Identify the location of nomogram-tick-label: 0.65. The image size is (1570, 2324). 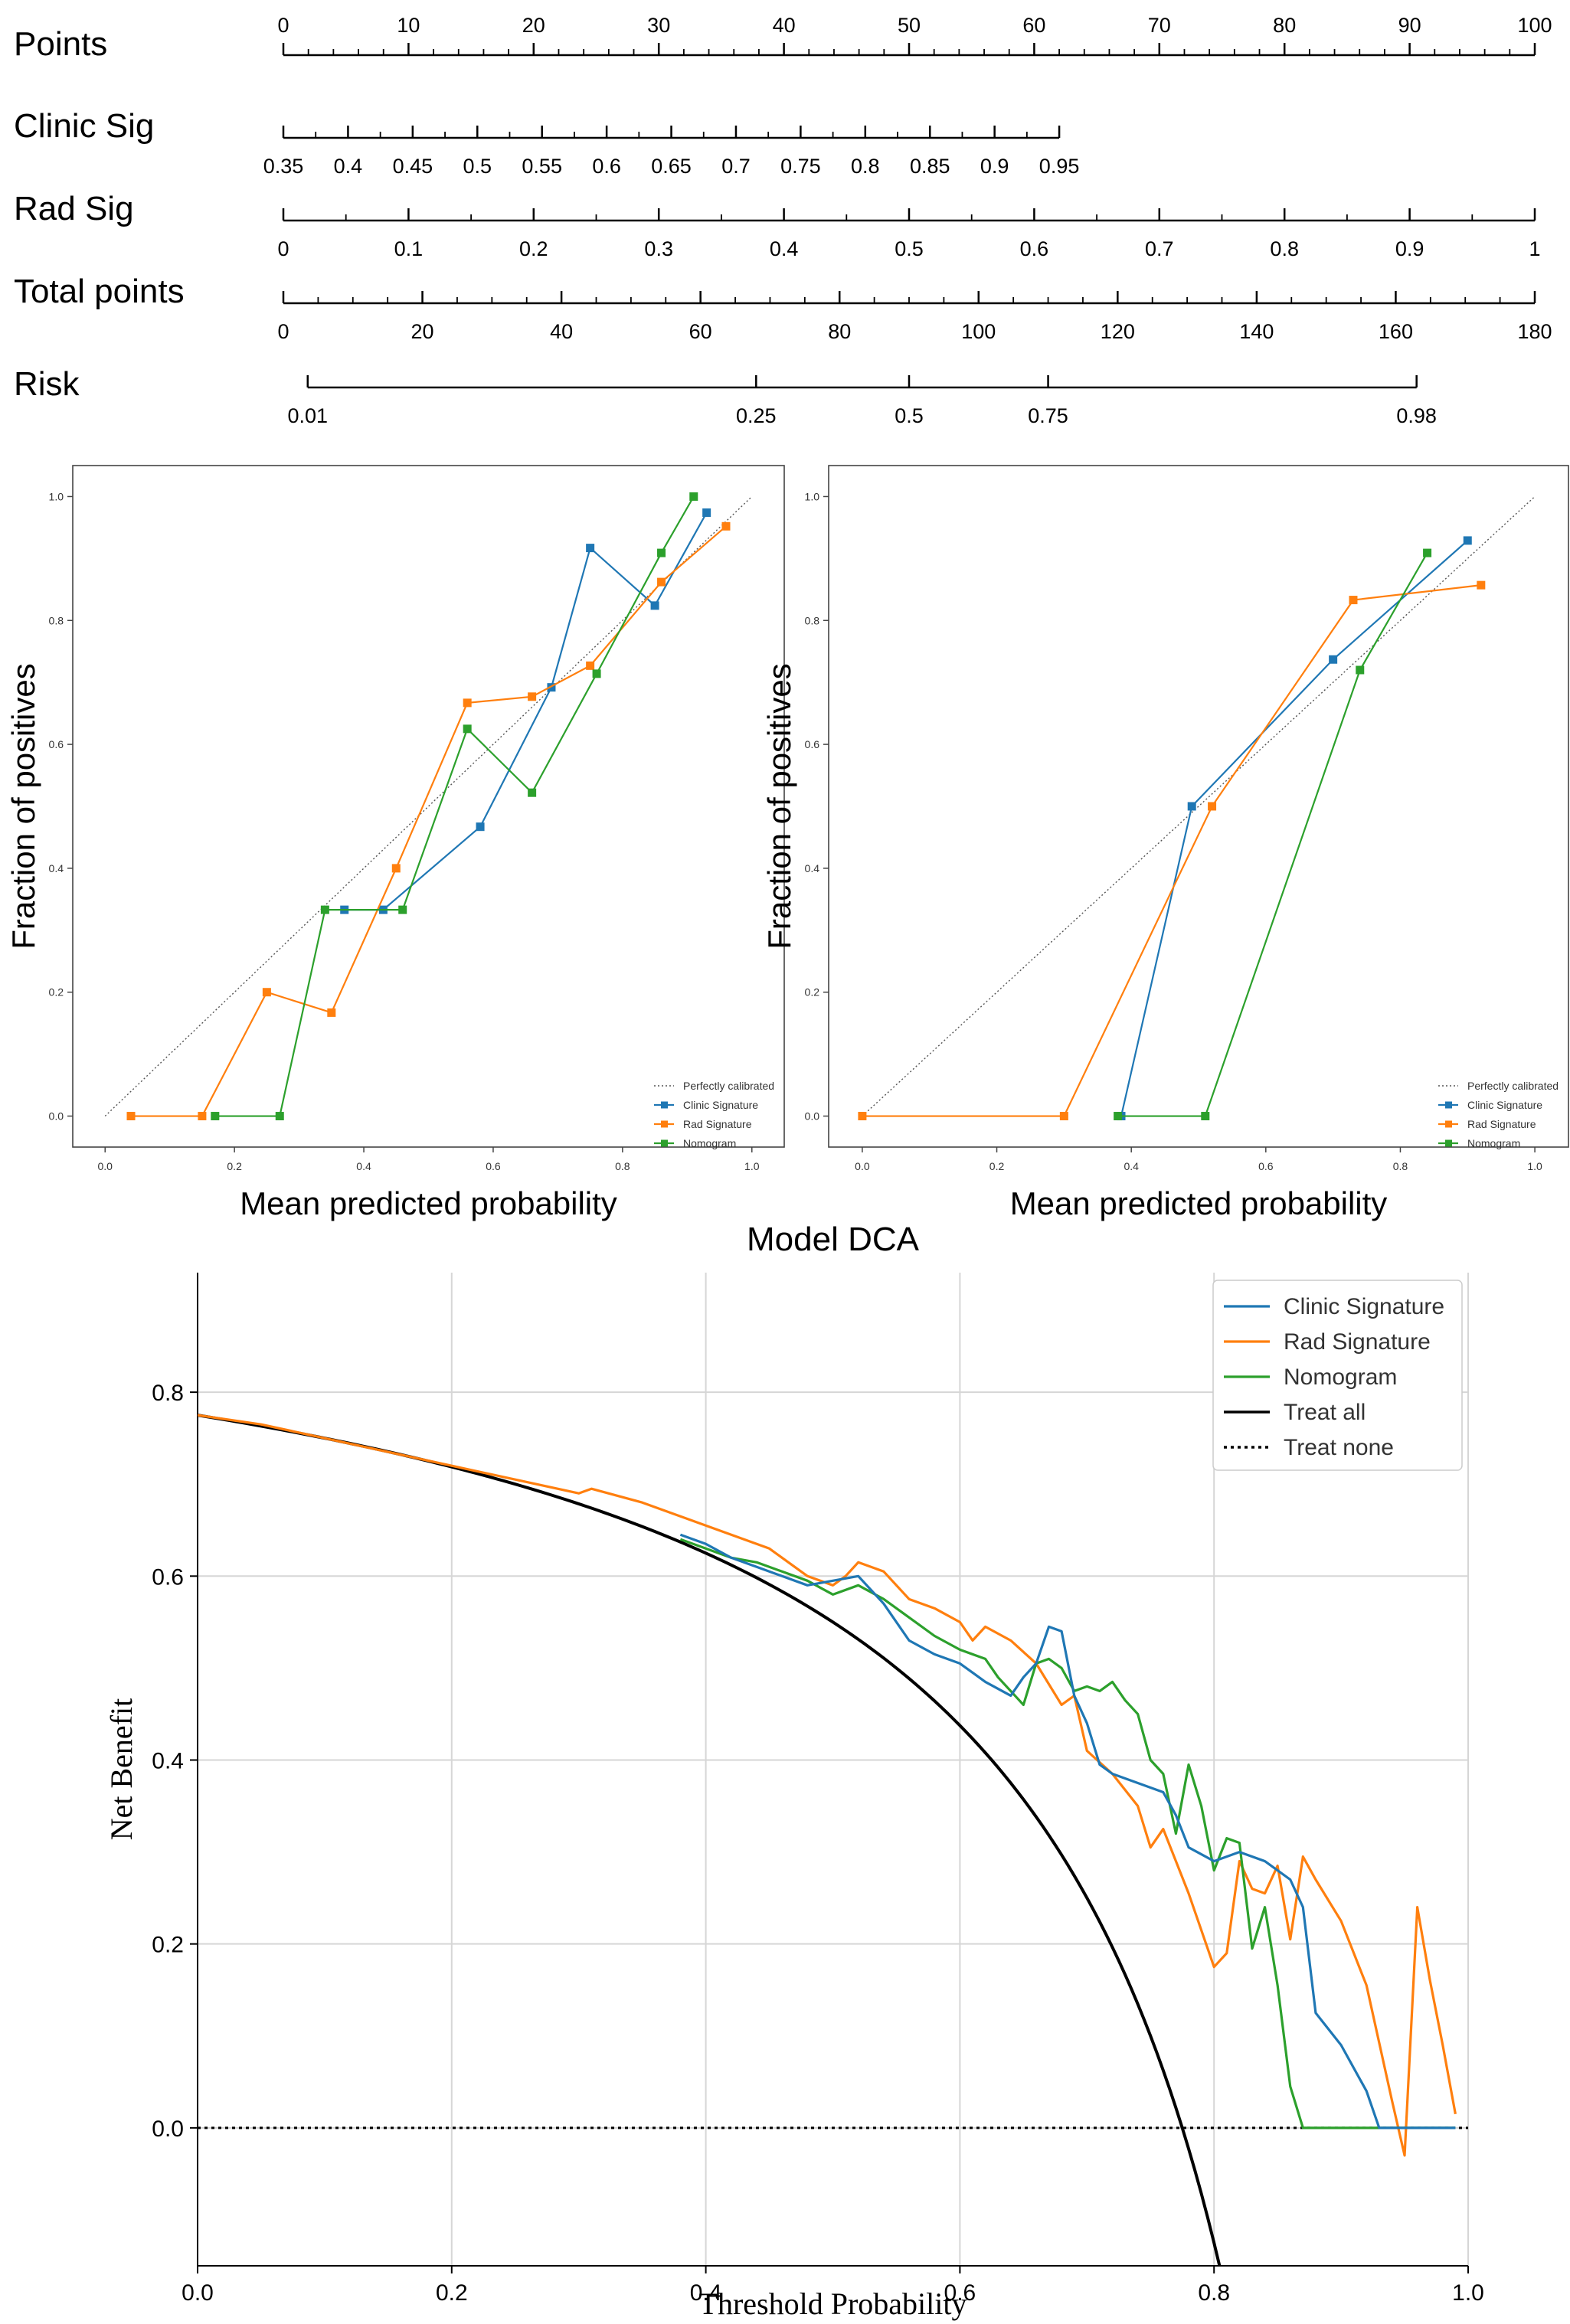
(671, 167).